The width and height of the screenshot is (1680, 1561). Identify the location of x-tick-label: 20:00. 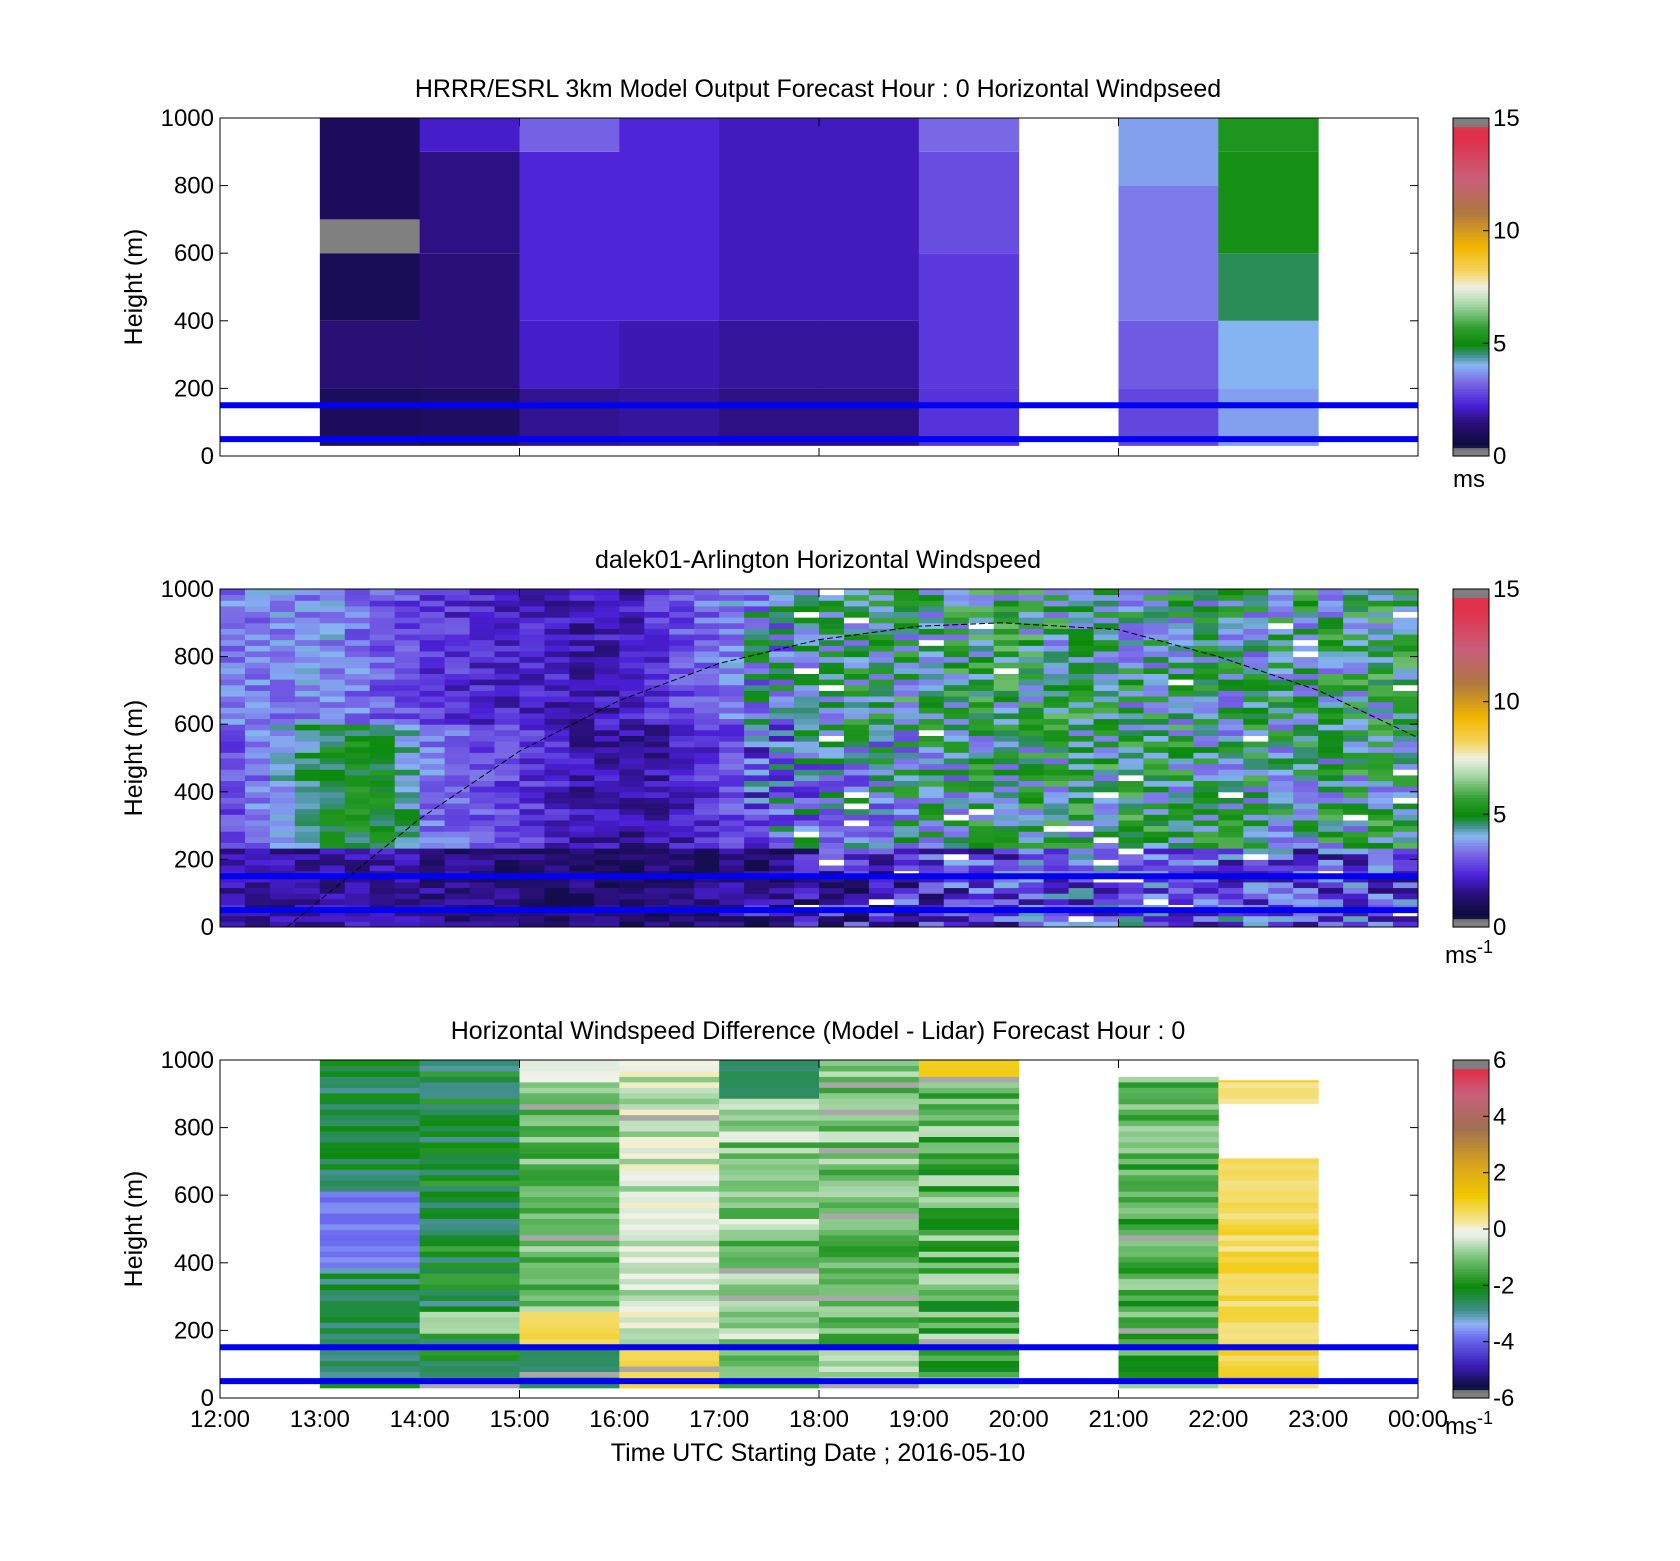
(1019, 1419).